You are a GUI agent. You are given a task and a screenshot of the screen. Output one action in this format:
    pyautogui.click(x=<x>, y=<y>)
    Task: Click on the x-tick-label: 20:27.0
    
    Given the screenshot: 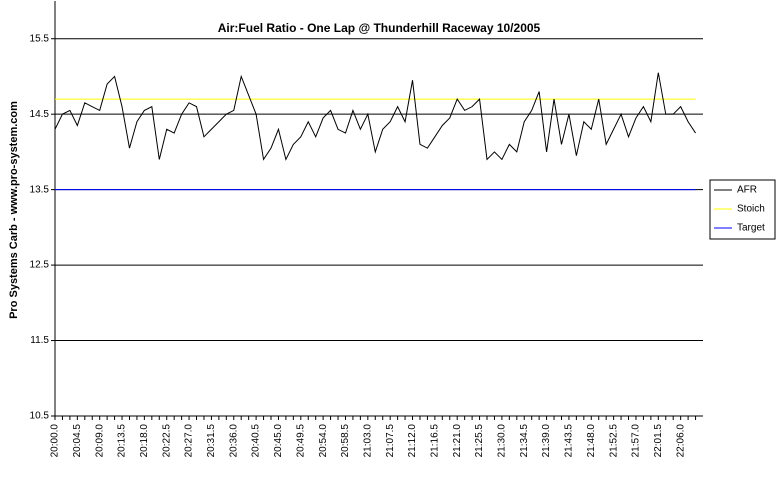 What is the action you would take?
    pyautogui.click(x=189, y=441)
    